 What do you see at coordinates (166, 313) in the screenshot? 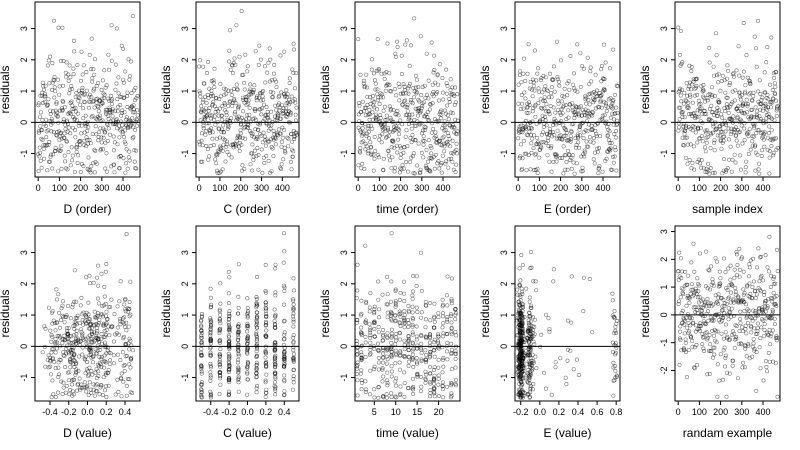
I see `y-axis-title: residuals` at bounding box center [166, 313].